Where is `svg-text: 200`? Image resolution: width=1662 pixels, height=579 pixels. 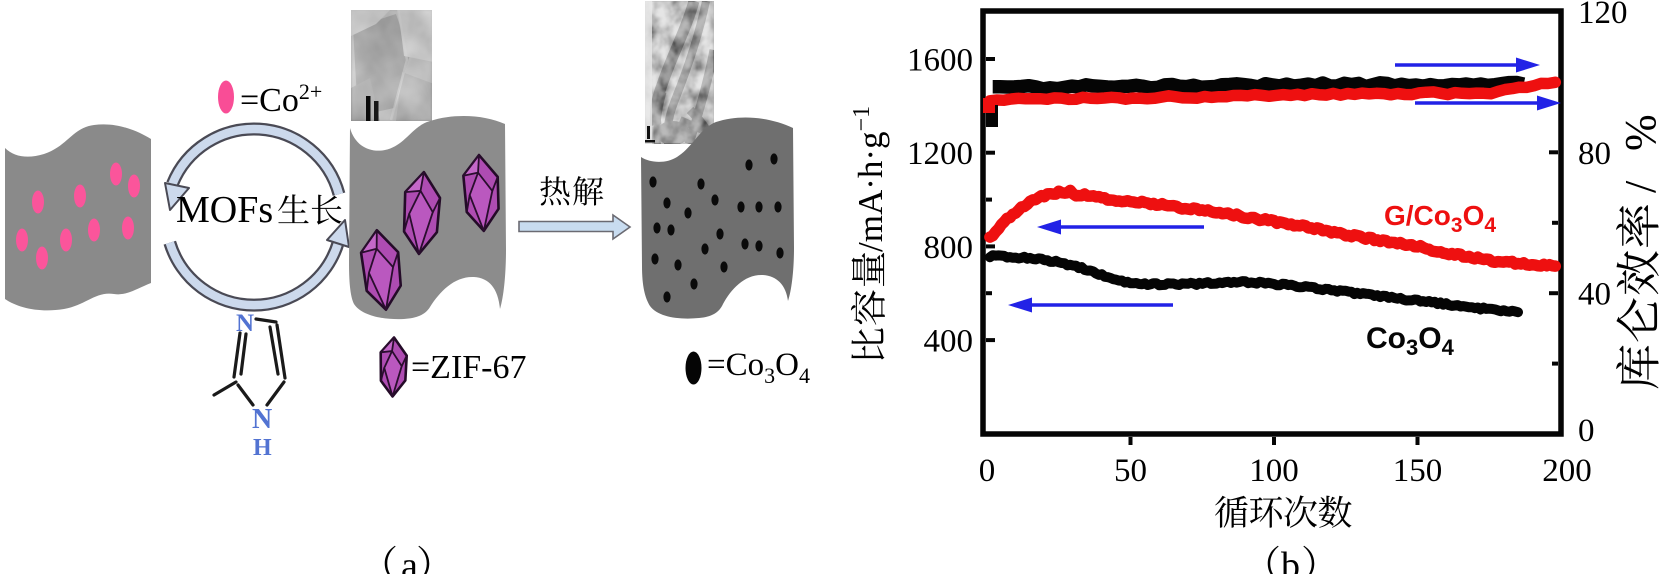 svg-text: 200 is located at coordinates (1567, 471).